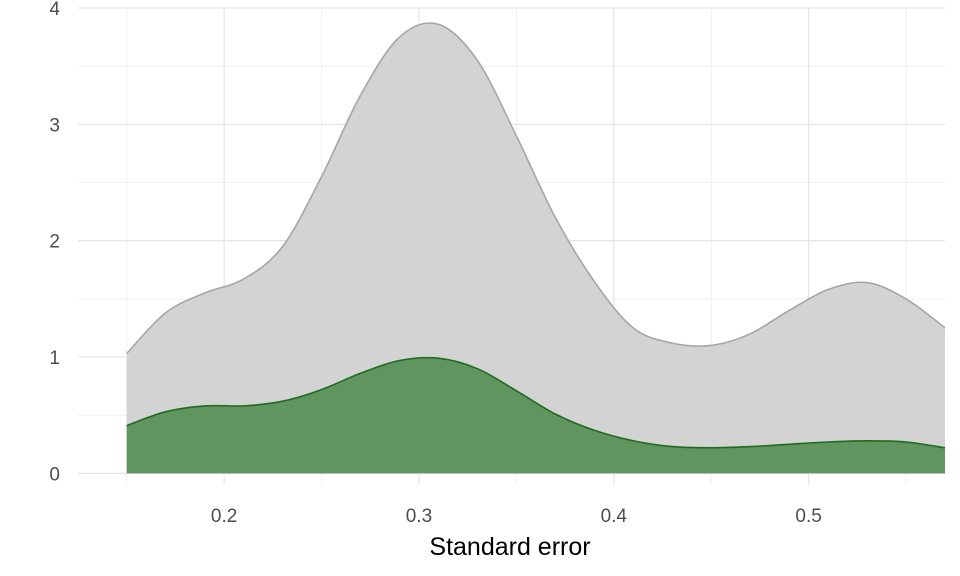  I want to click on x-tick-label: 0.5, so click(808, 516).